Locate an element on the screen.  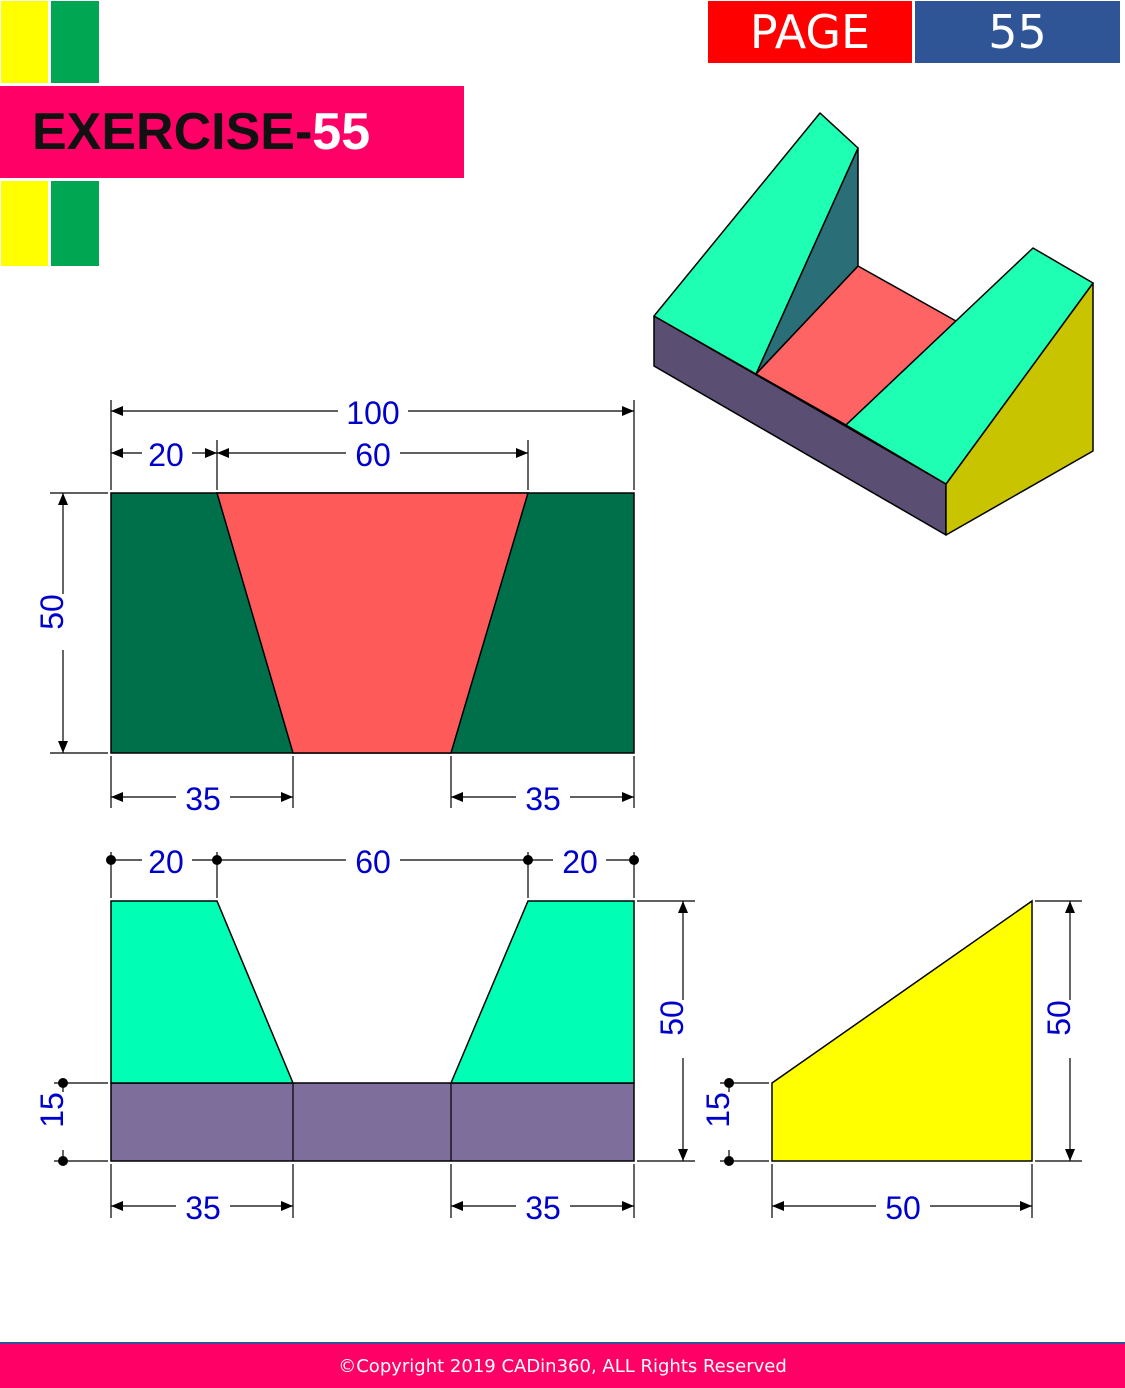
front-view-base is located at coordinates (372, 1122).